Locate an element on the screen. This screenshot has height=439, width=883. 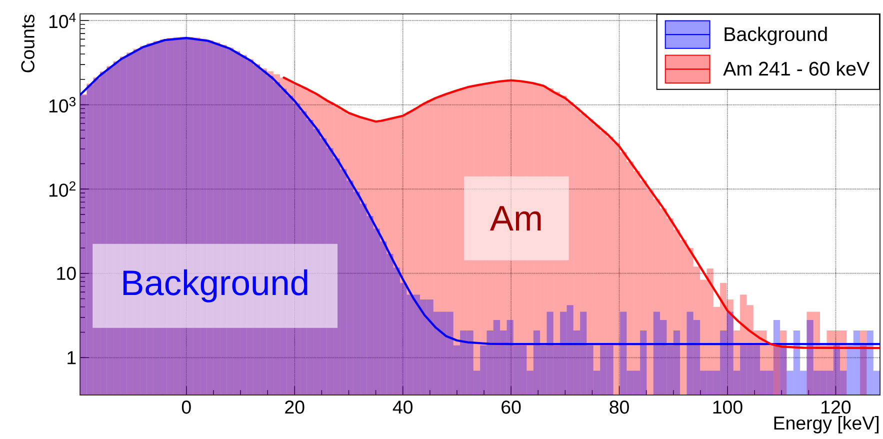
y-tick-label: 1 is located at coordinates (72, 357).